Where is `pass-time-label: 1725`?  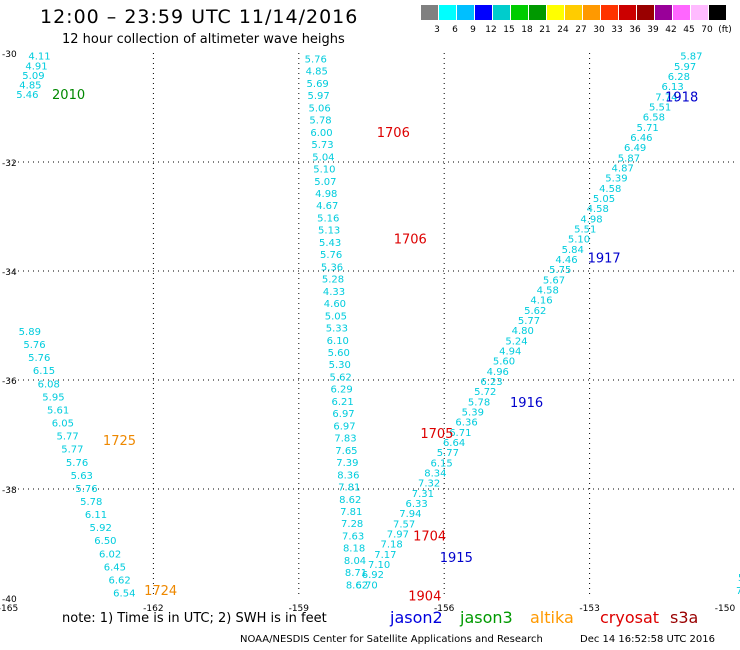 pass-time-label: 1725 is located at coordinates (119, 441).